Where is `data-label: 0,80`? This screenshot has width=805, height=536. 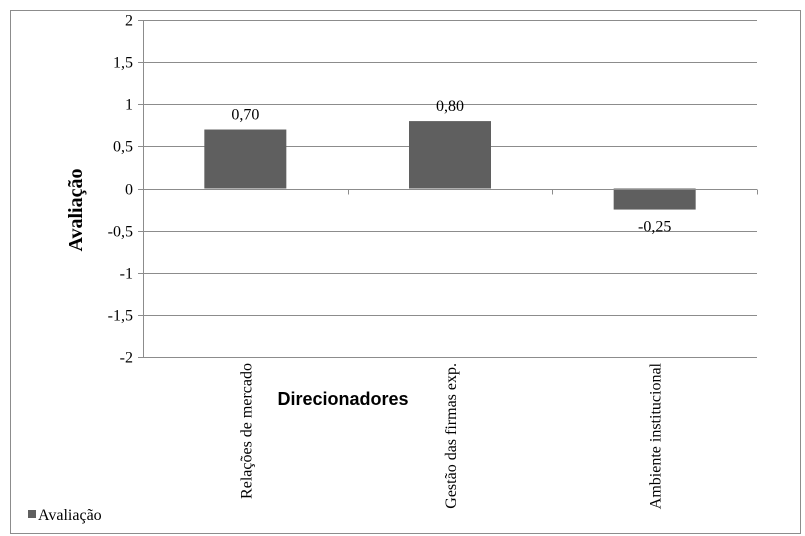
data-label: 0,80 is located at coordinates (450, 106).